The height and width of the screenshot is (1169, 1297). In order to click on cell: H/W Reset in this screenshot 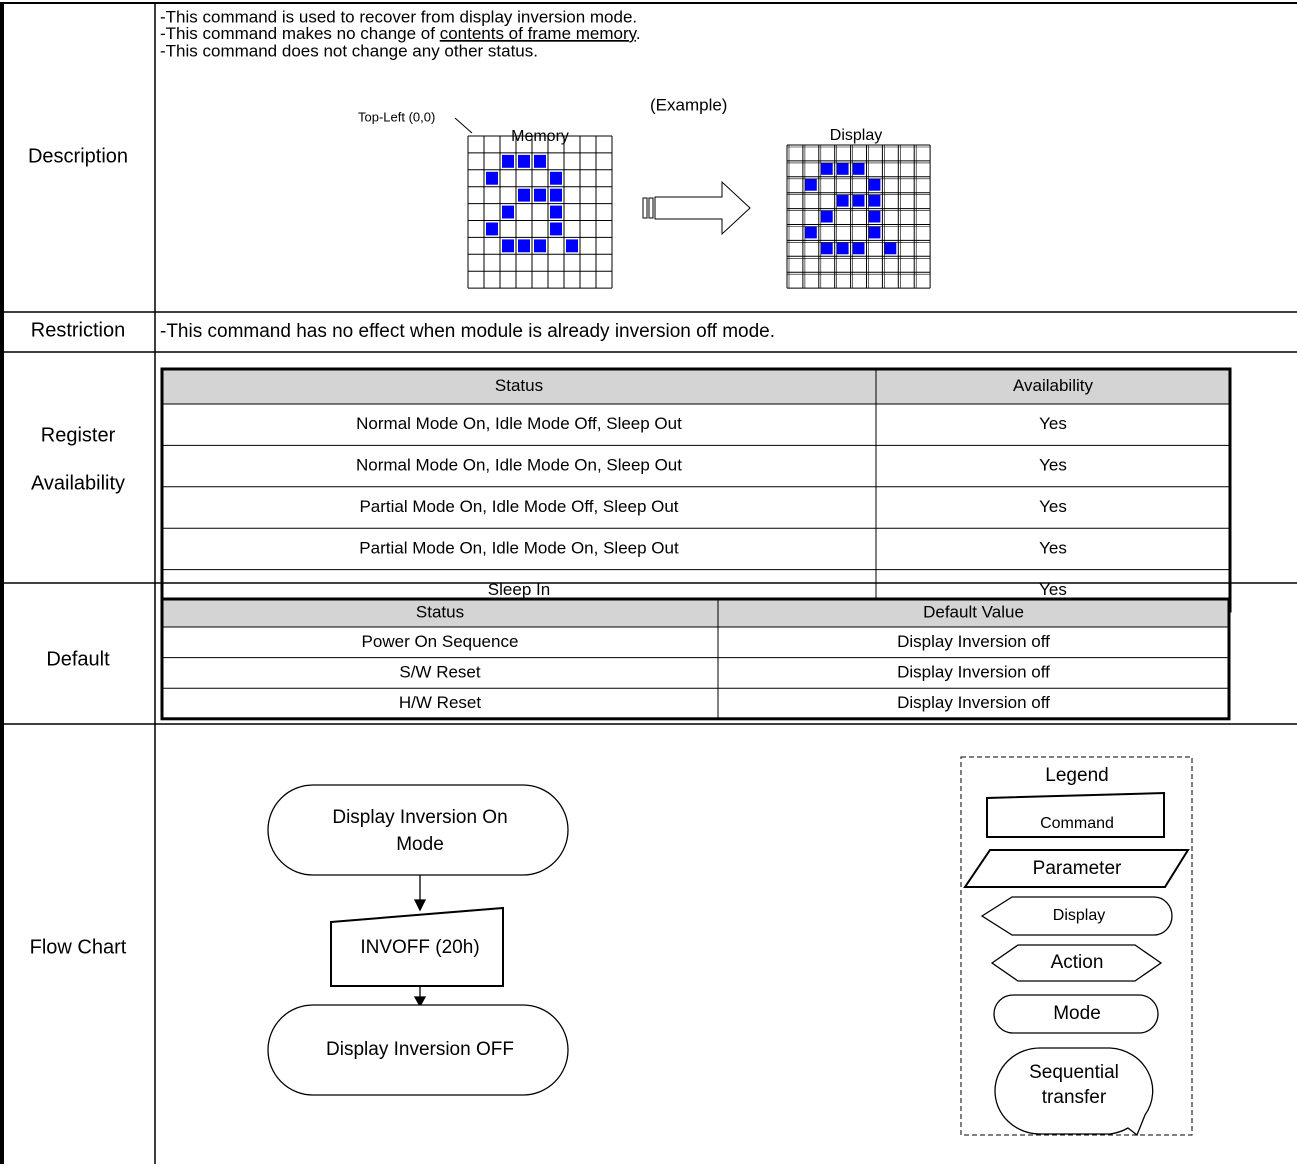, I will do `click(440, 702)`.